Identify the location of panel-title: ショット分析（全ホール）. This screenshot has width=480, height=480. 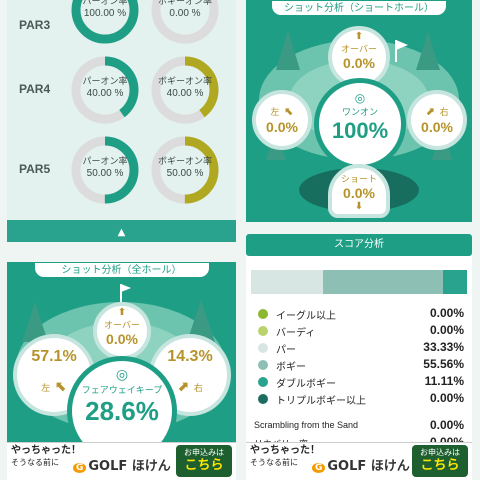
(121, 270).